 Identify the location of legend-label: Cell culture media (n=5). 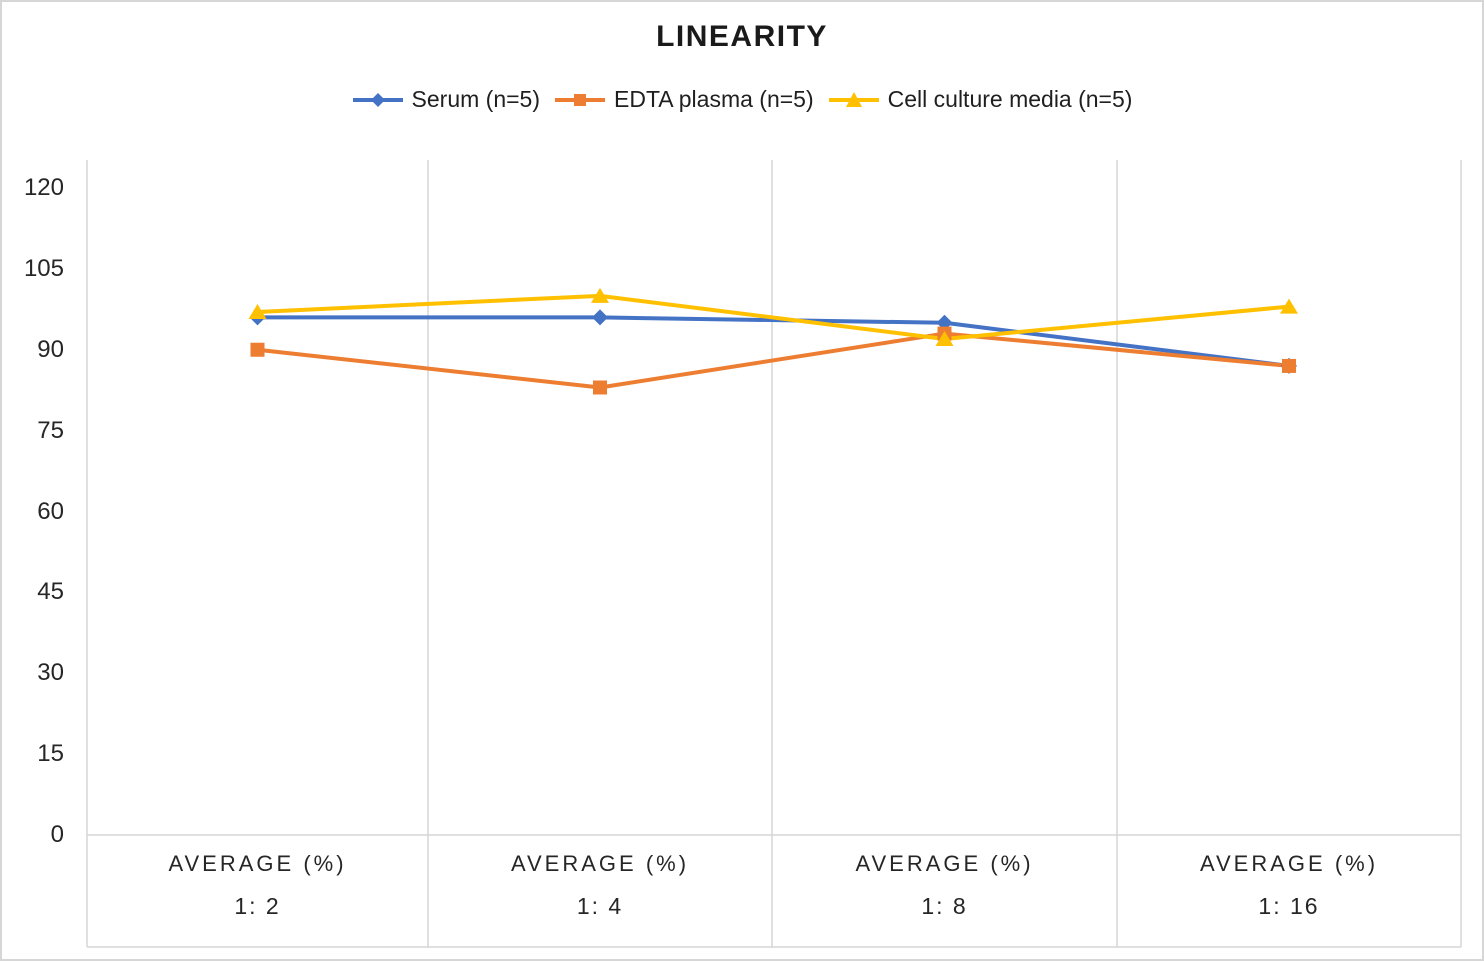
(1010, 99).